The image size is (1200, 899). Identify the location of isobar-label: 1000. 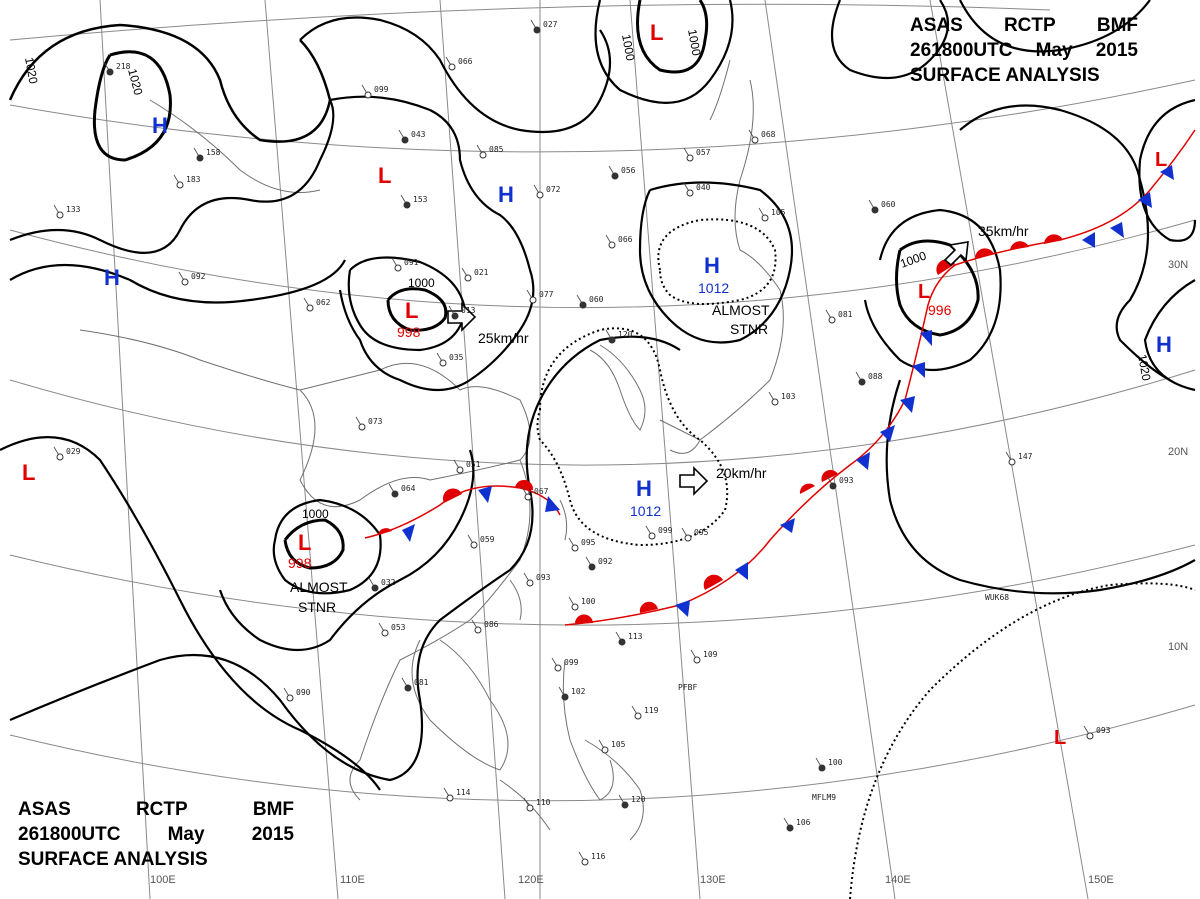
(421, 283).